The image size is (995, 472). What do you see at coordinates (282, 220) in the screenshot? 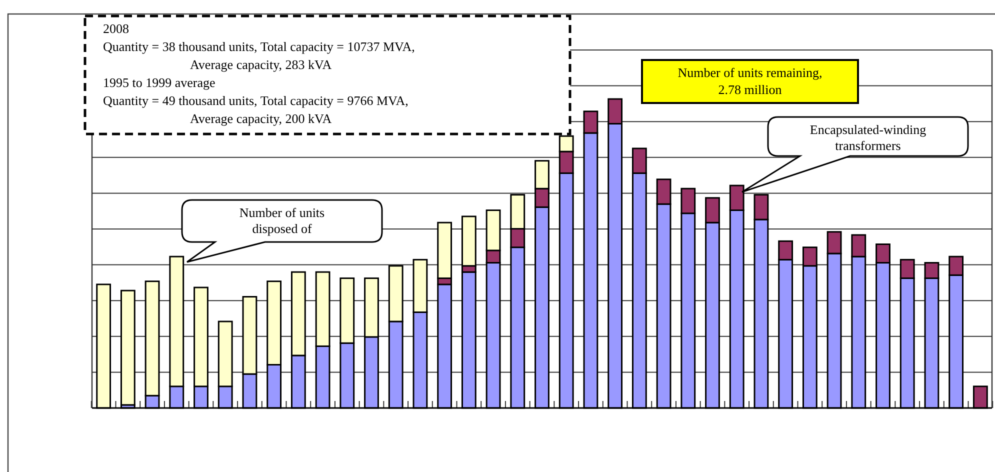
I see `annotation: Number of units disposed of` at bounding box center [282, 220].